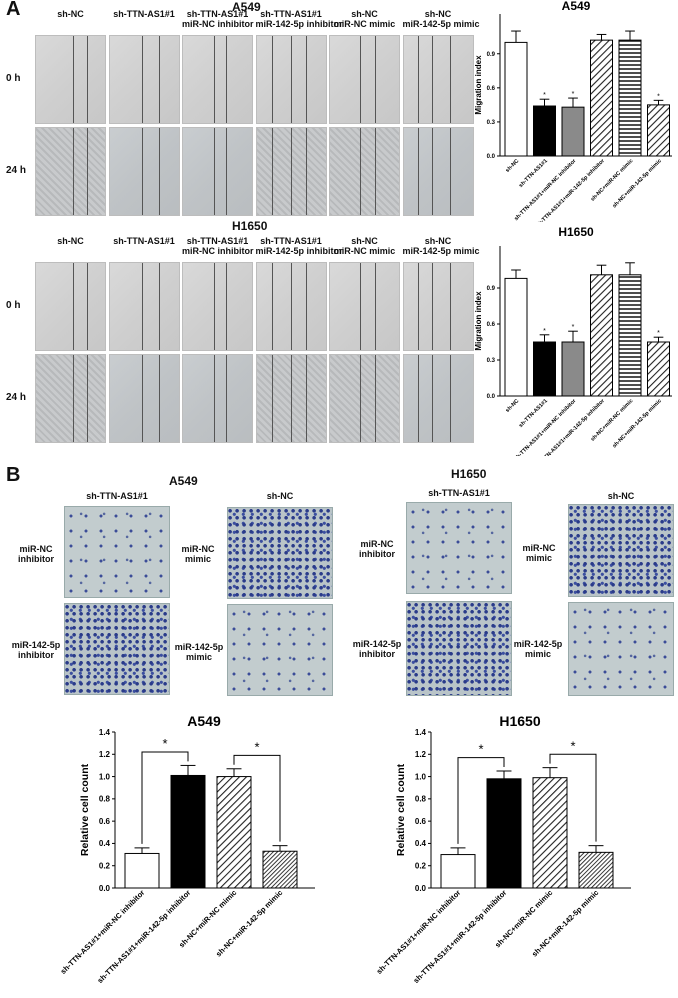  What do you see at coordinates (513, 406) in the screenshot?
I see `category-label: sh-NC` at bounding box center [513, 406].